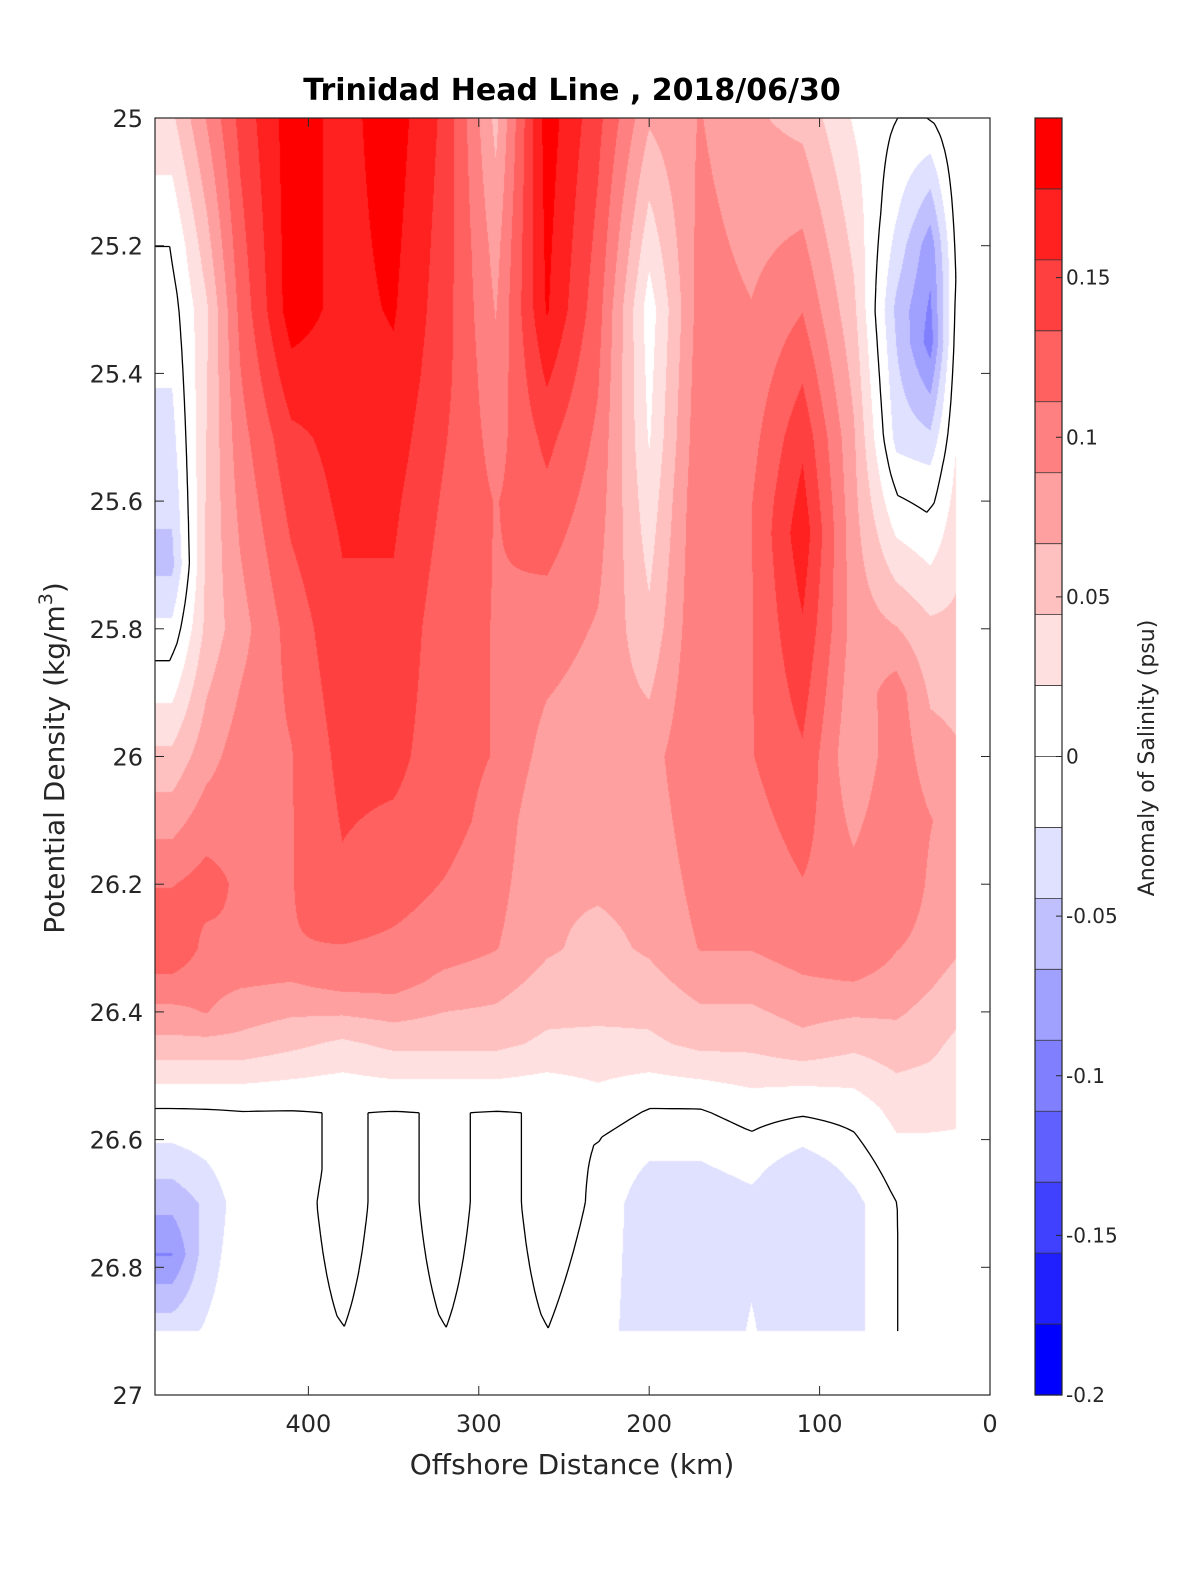  What do you see at coordinates (127, 119) in the screenshot?
I see `y-tick-label: 25` at bounding box center [127, 119].